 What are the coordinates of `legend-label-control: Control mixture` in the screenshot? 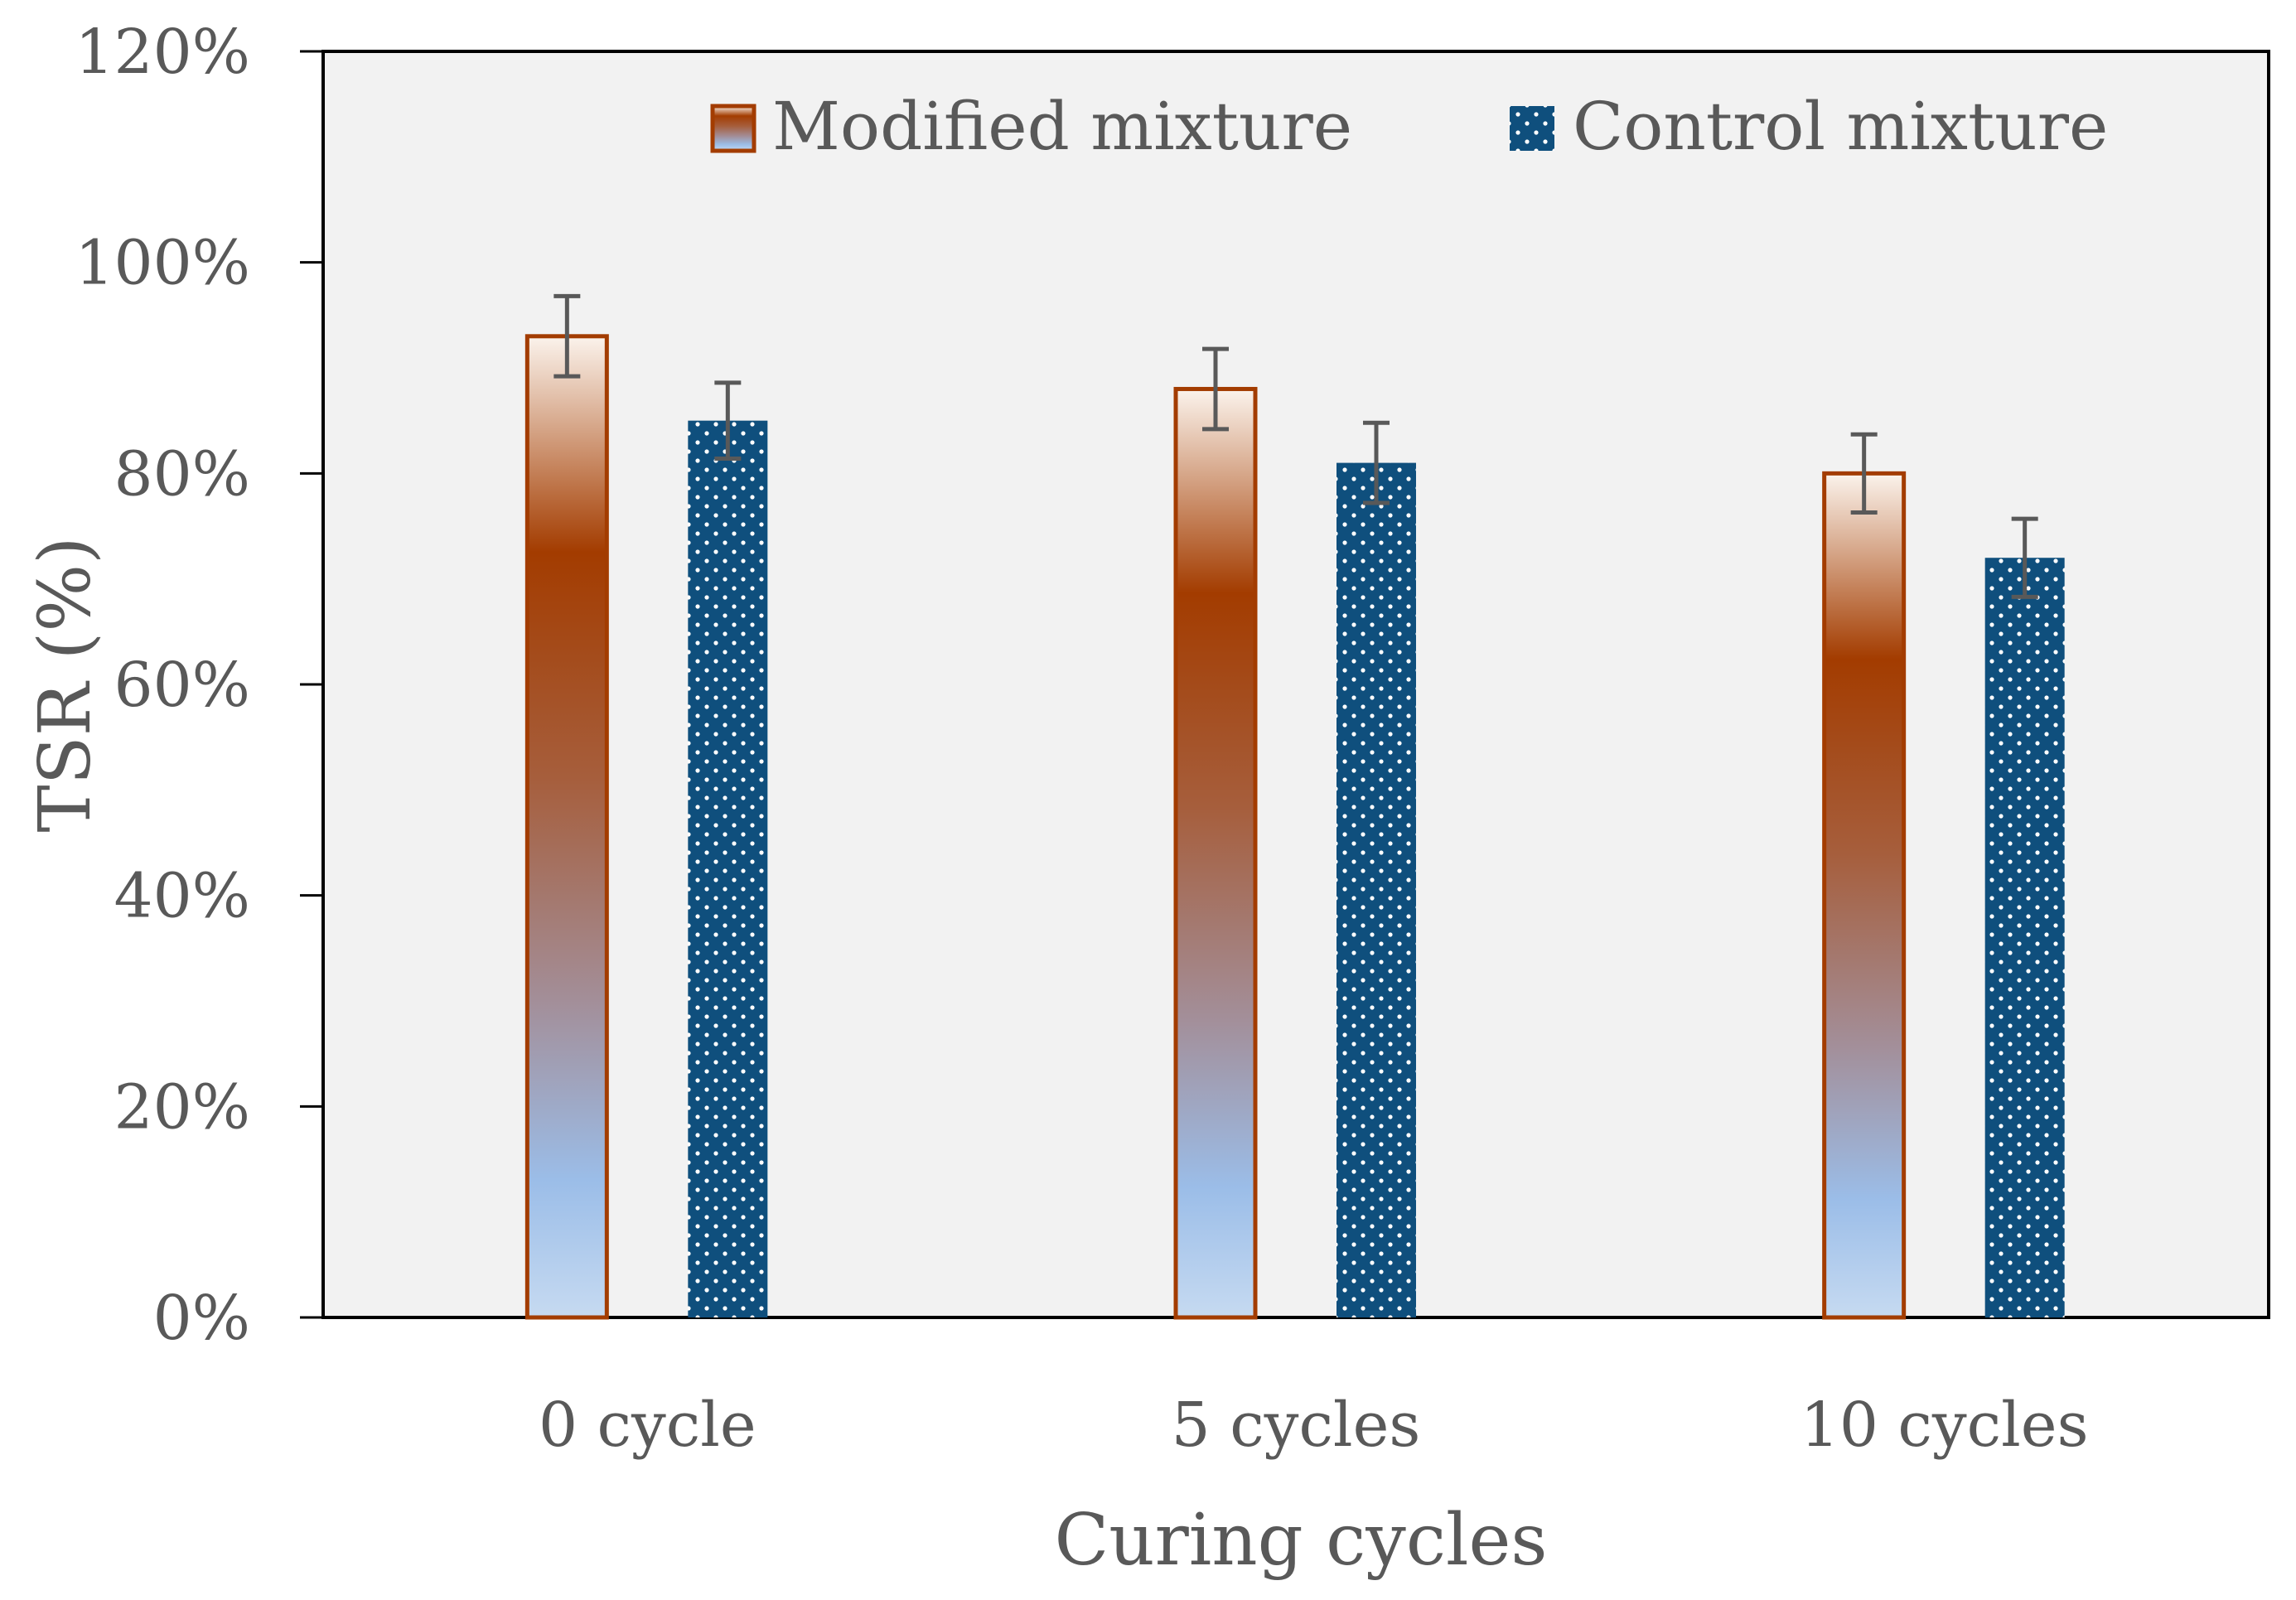 It's located at (1840, 126).